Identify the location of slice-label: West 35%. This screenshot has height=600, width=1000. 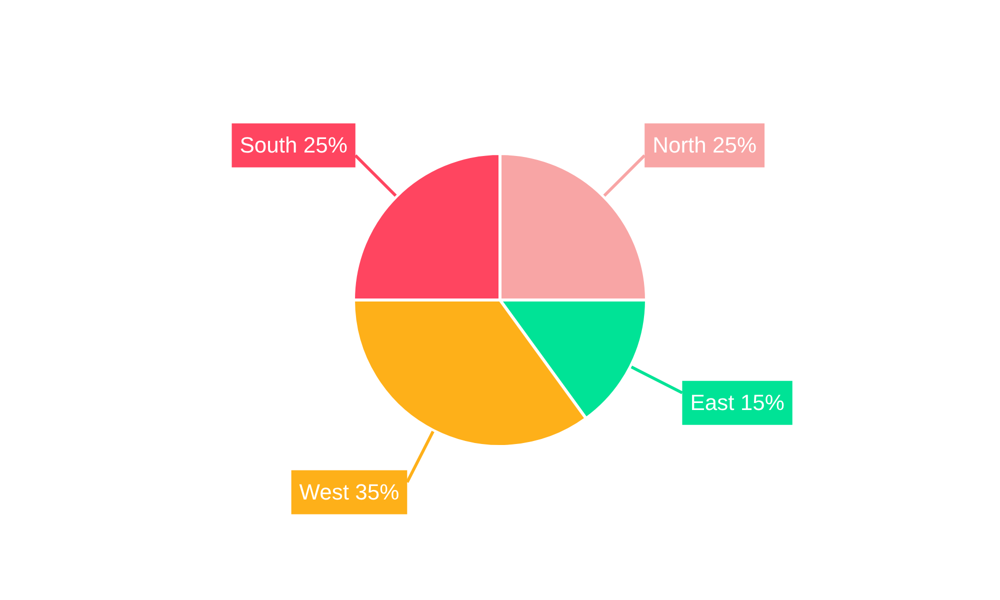
(349, 491).